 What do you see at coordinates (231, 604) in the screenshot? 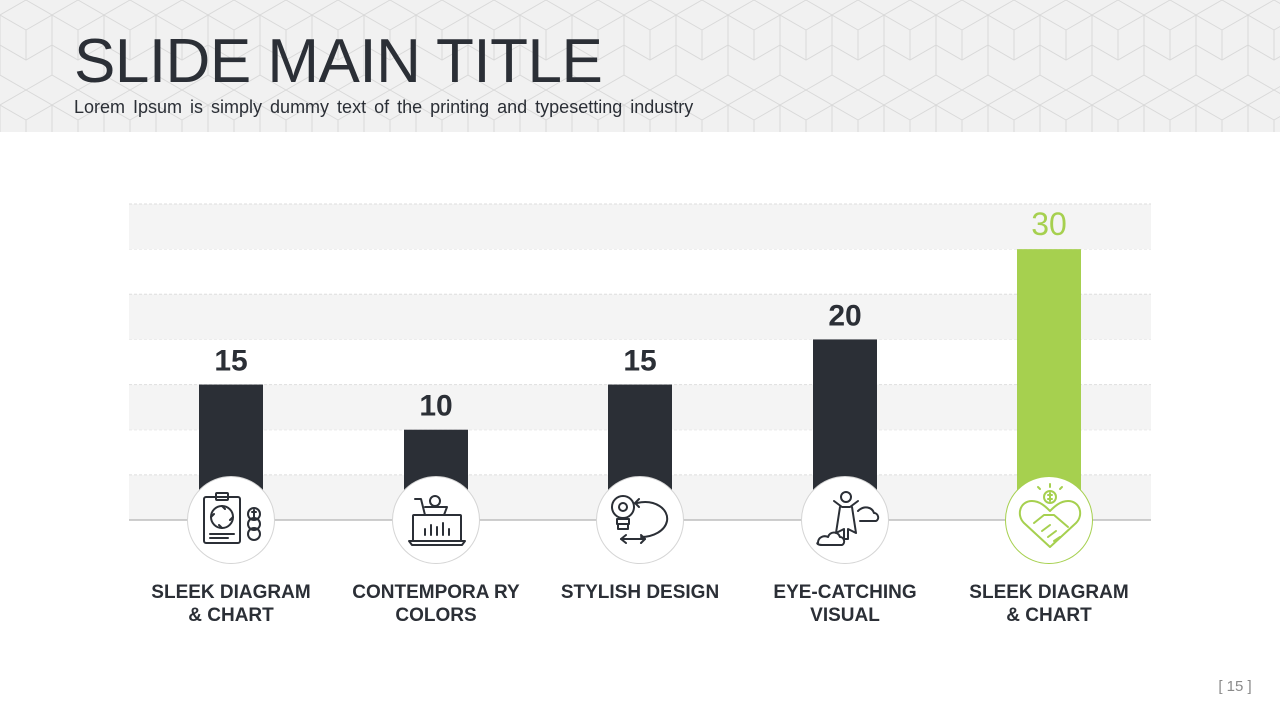
I see `category-label-1: SLEEK DIAGRAM & CHART` at bounding box center [231, 604].